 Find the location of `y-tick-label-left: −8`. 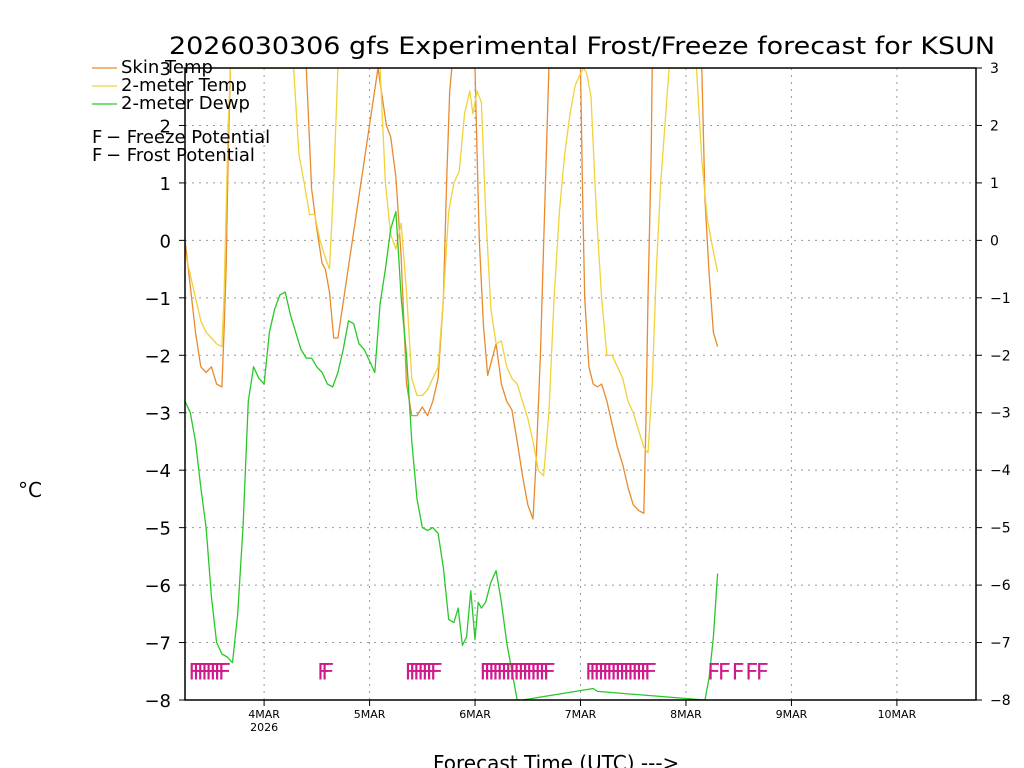

y-tick-label-left: −8 is located at coordinates (157, 701).